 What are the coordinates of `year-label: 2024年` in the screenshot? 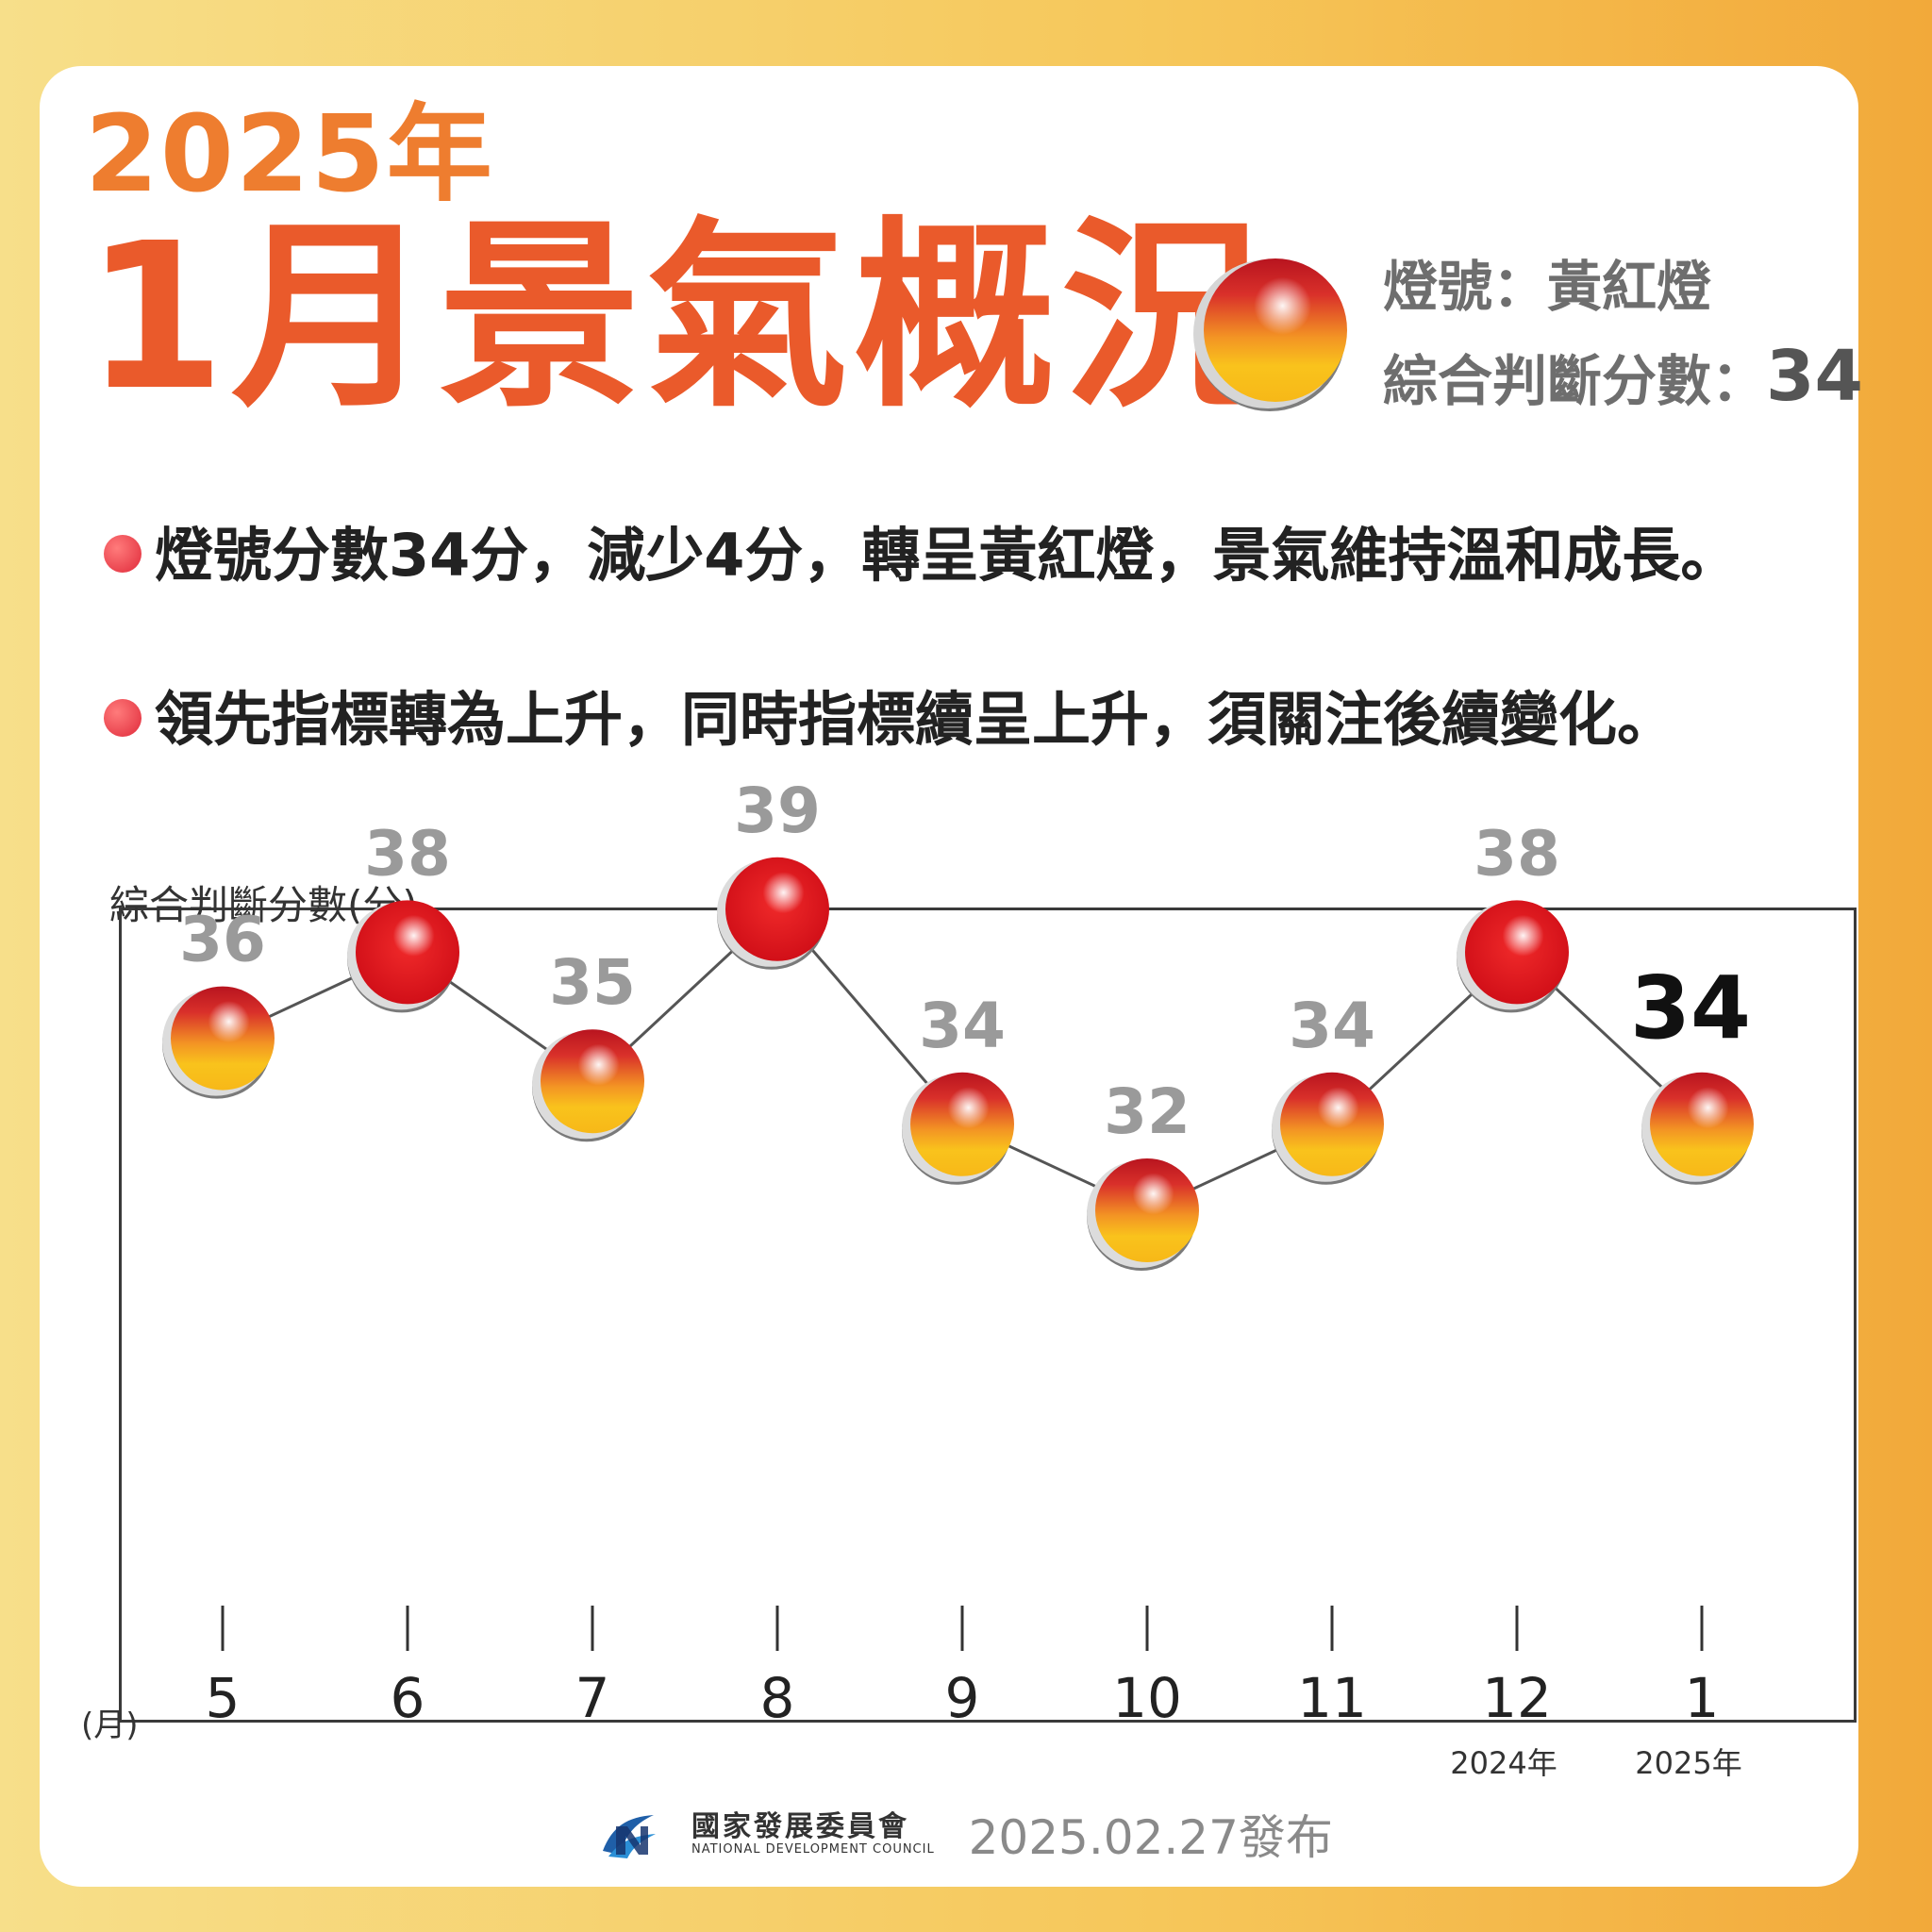 It's located at (1503, 1763).